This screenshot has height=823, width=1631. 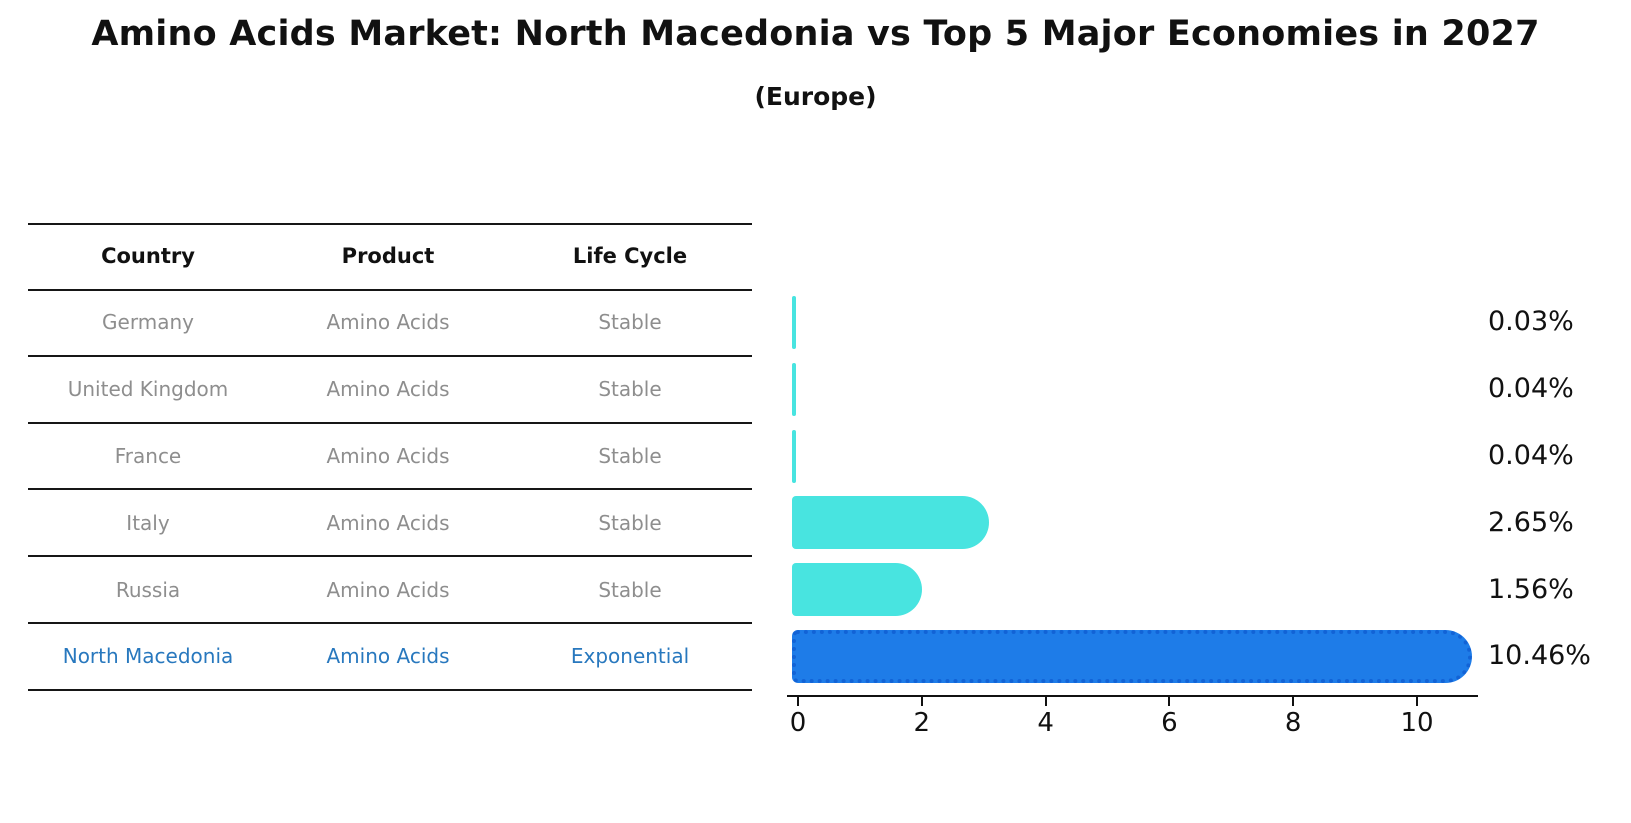 What do you see at coordinates (390, 290) in the screenshot?
I see `table-header-border` at bounding box center [390, 290].